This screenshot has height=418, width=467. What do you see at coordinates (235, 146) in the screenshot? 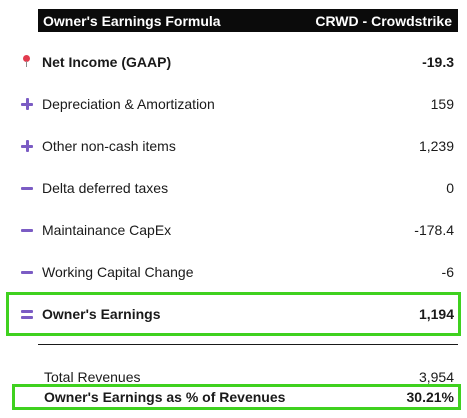
I see `row-other-noncash: Other non-cash items 1,239` at bounding box center [235, 146].